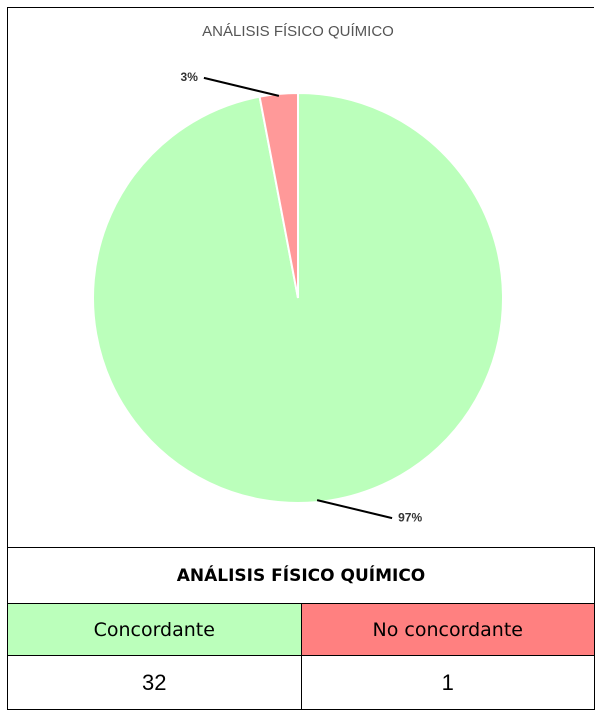 The image size is (595, 711). I want to click on pie-slice, so click(278, 195).